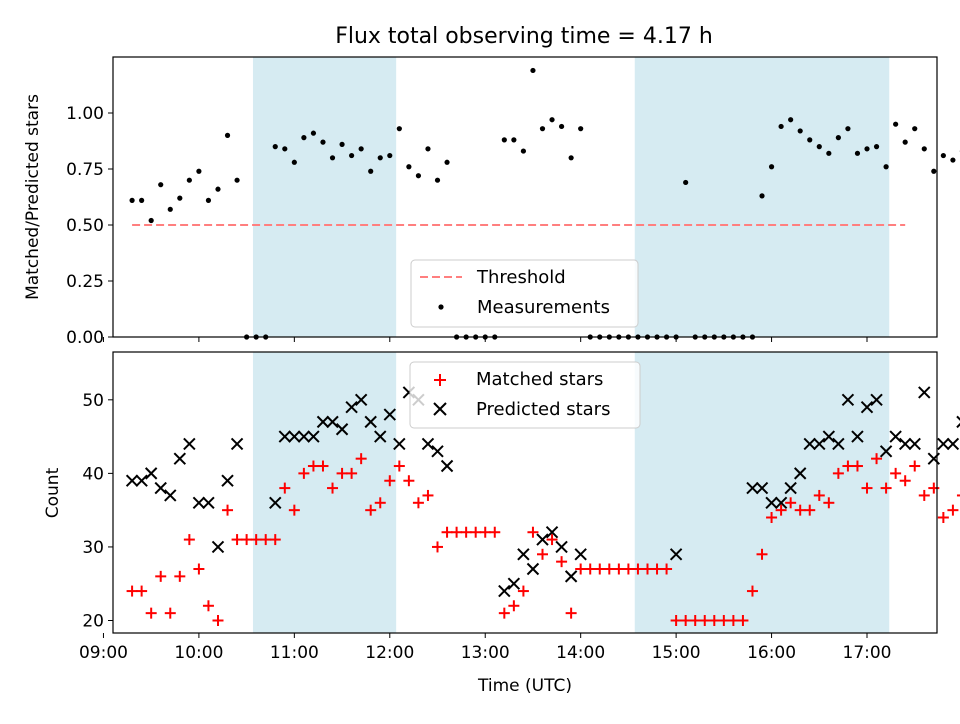  Describe the element at coordinates (867, 653) in the screenshot. I see `bottom-x-tick-label: 17:00` at that location.